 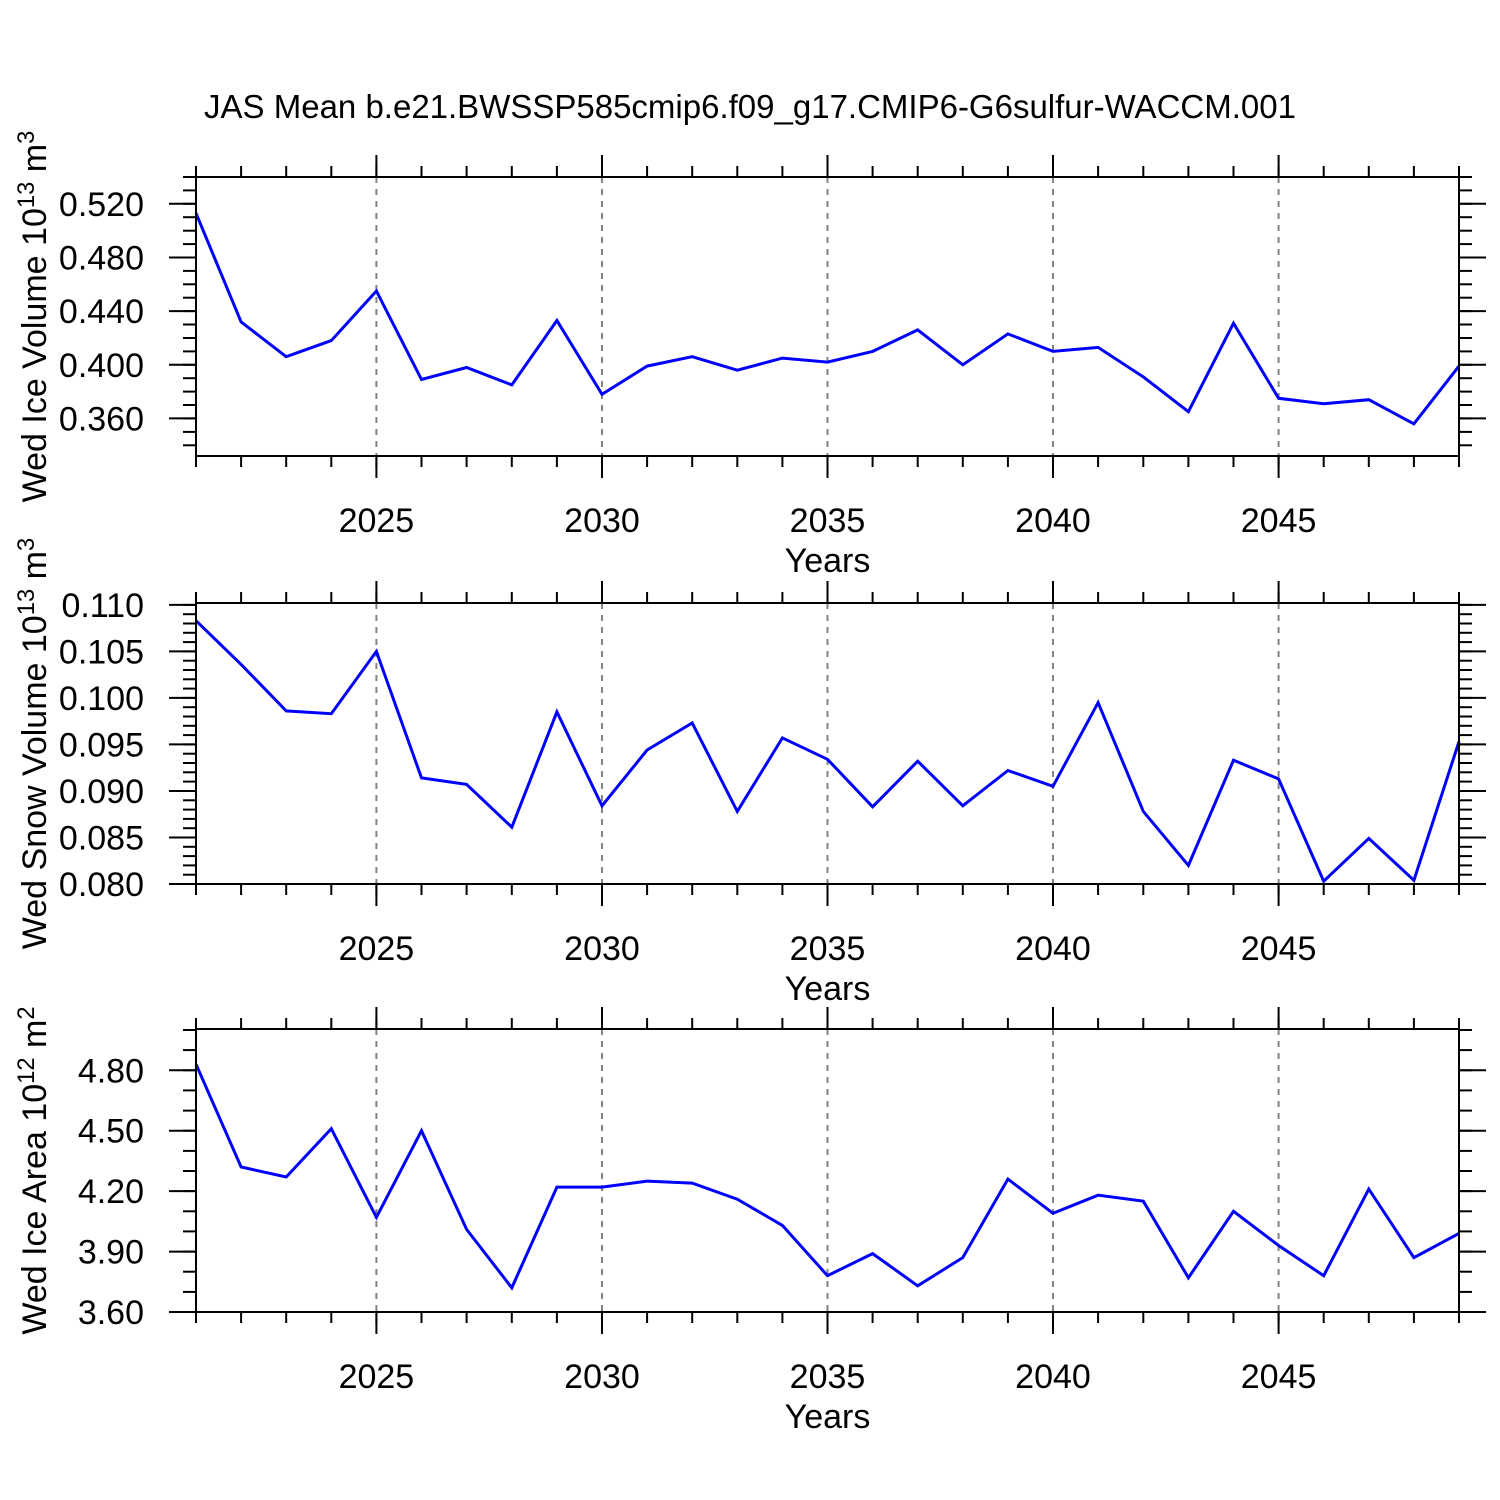 I want to click on y-tick-label-0.480: 0.480, so click(x=101, y=259).